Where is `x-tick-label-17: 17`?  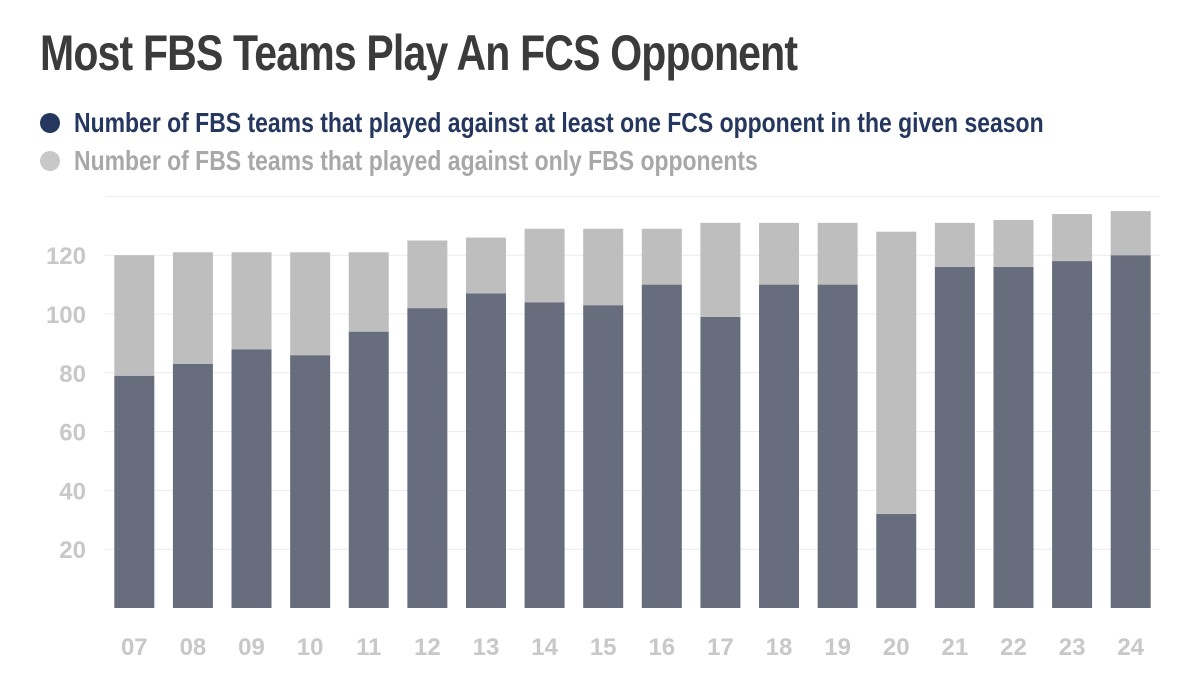
x-tick-label-17: 17 is located at coordinates (720, 647).